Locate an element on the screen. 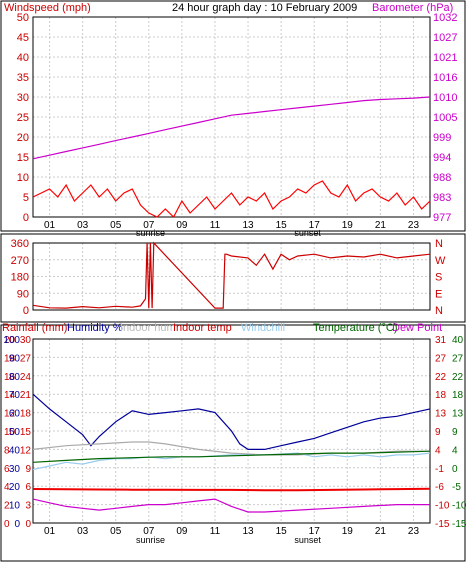  right-tick-label: 9 is located at coordinates (438, 432).